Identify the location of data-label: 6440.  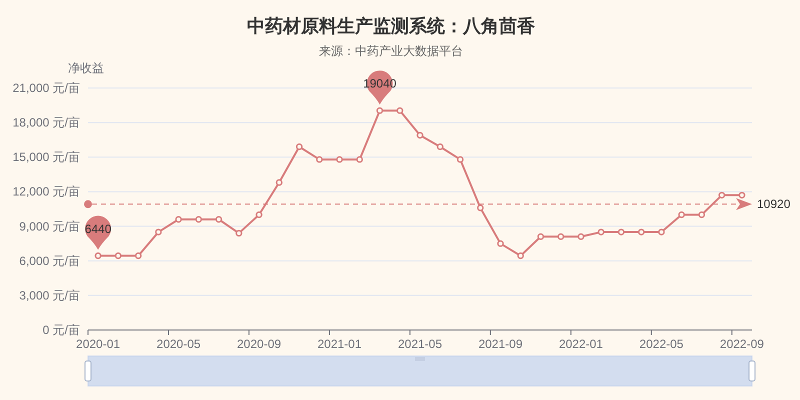
(98, 229).